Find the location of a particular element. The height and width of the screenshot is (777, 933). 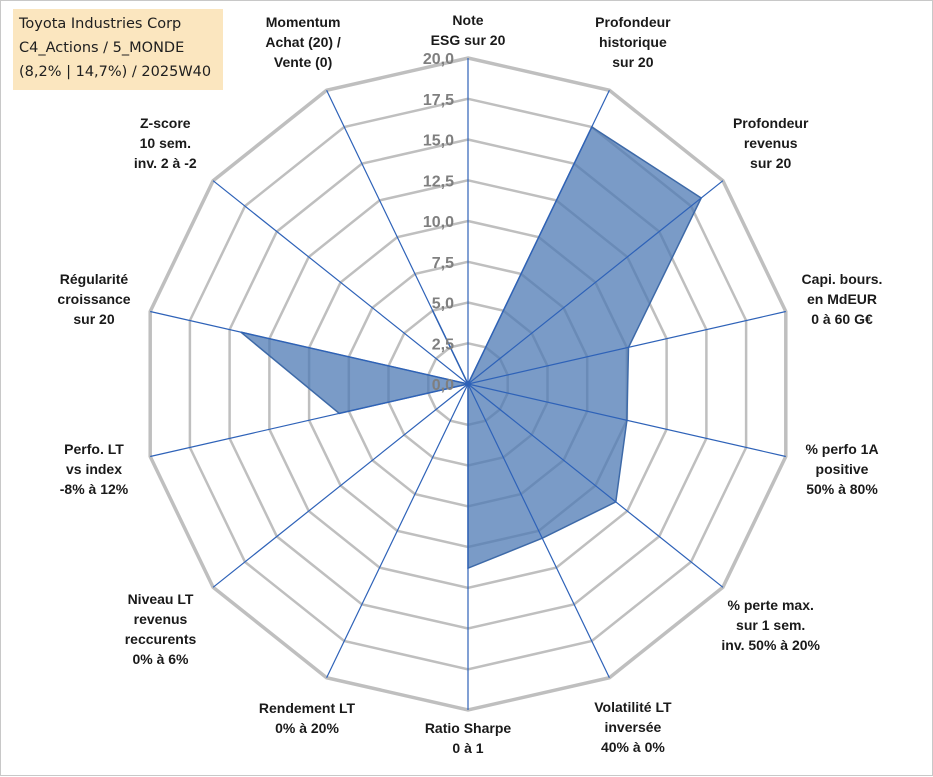

axis-label: % perfo 1A positive 50% à 80% is located at coordinates (841, 469).